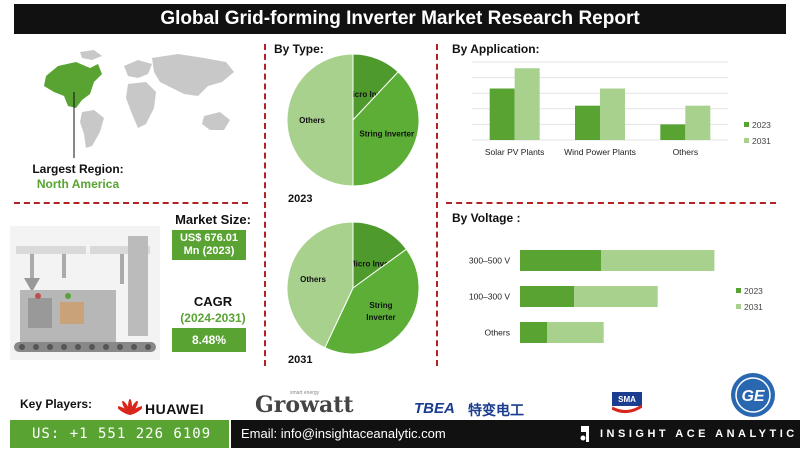  What do you see at coordinates (209, 251) in the screenshot?
I see `market-size-value-line2: Mn (2023)` at bounding box center [209, 251].